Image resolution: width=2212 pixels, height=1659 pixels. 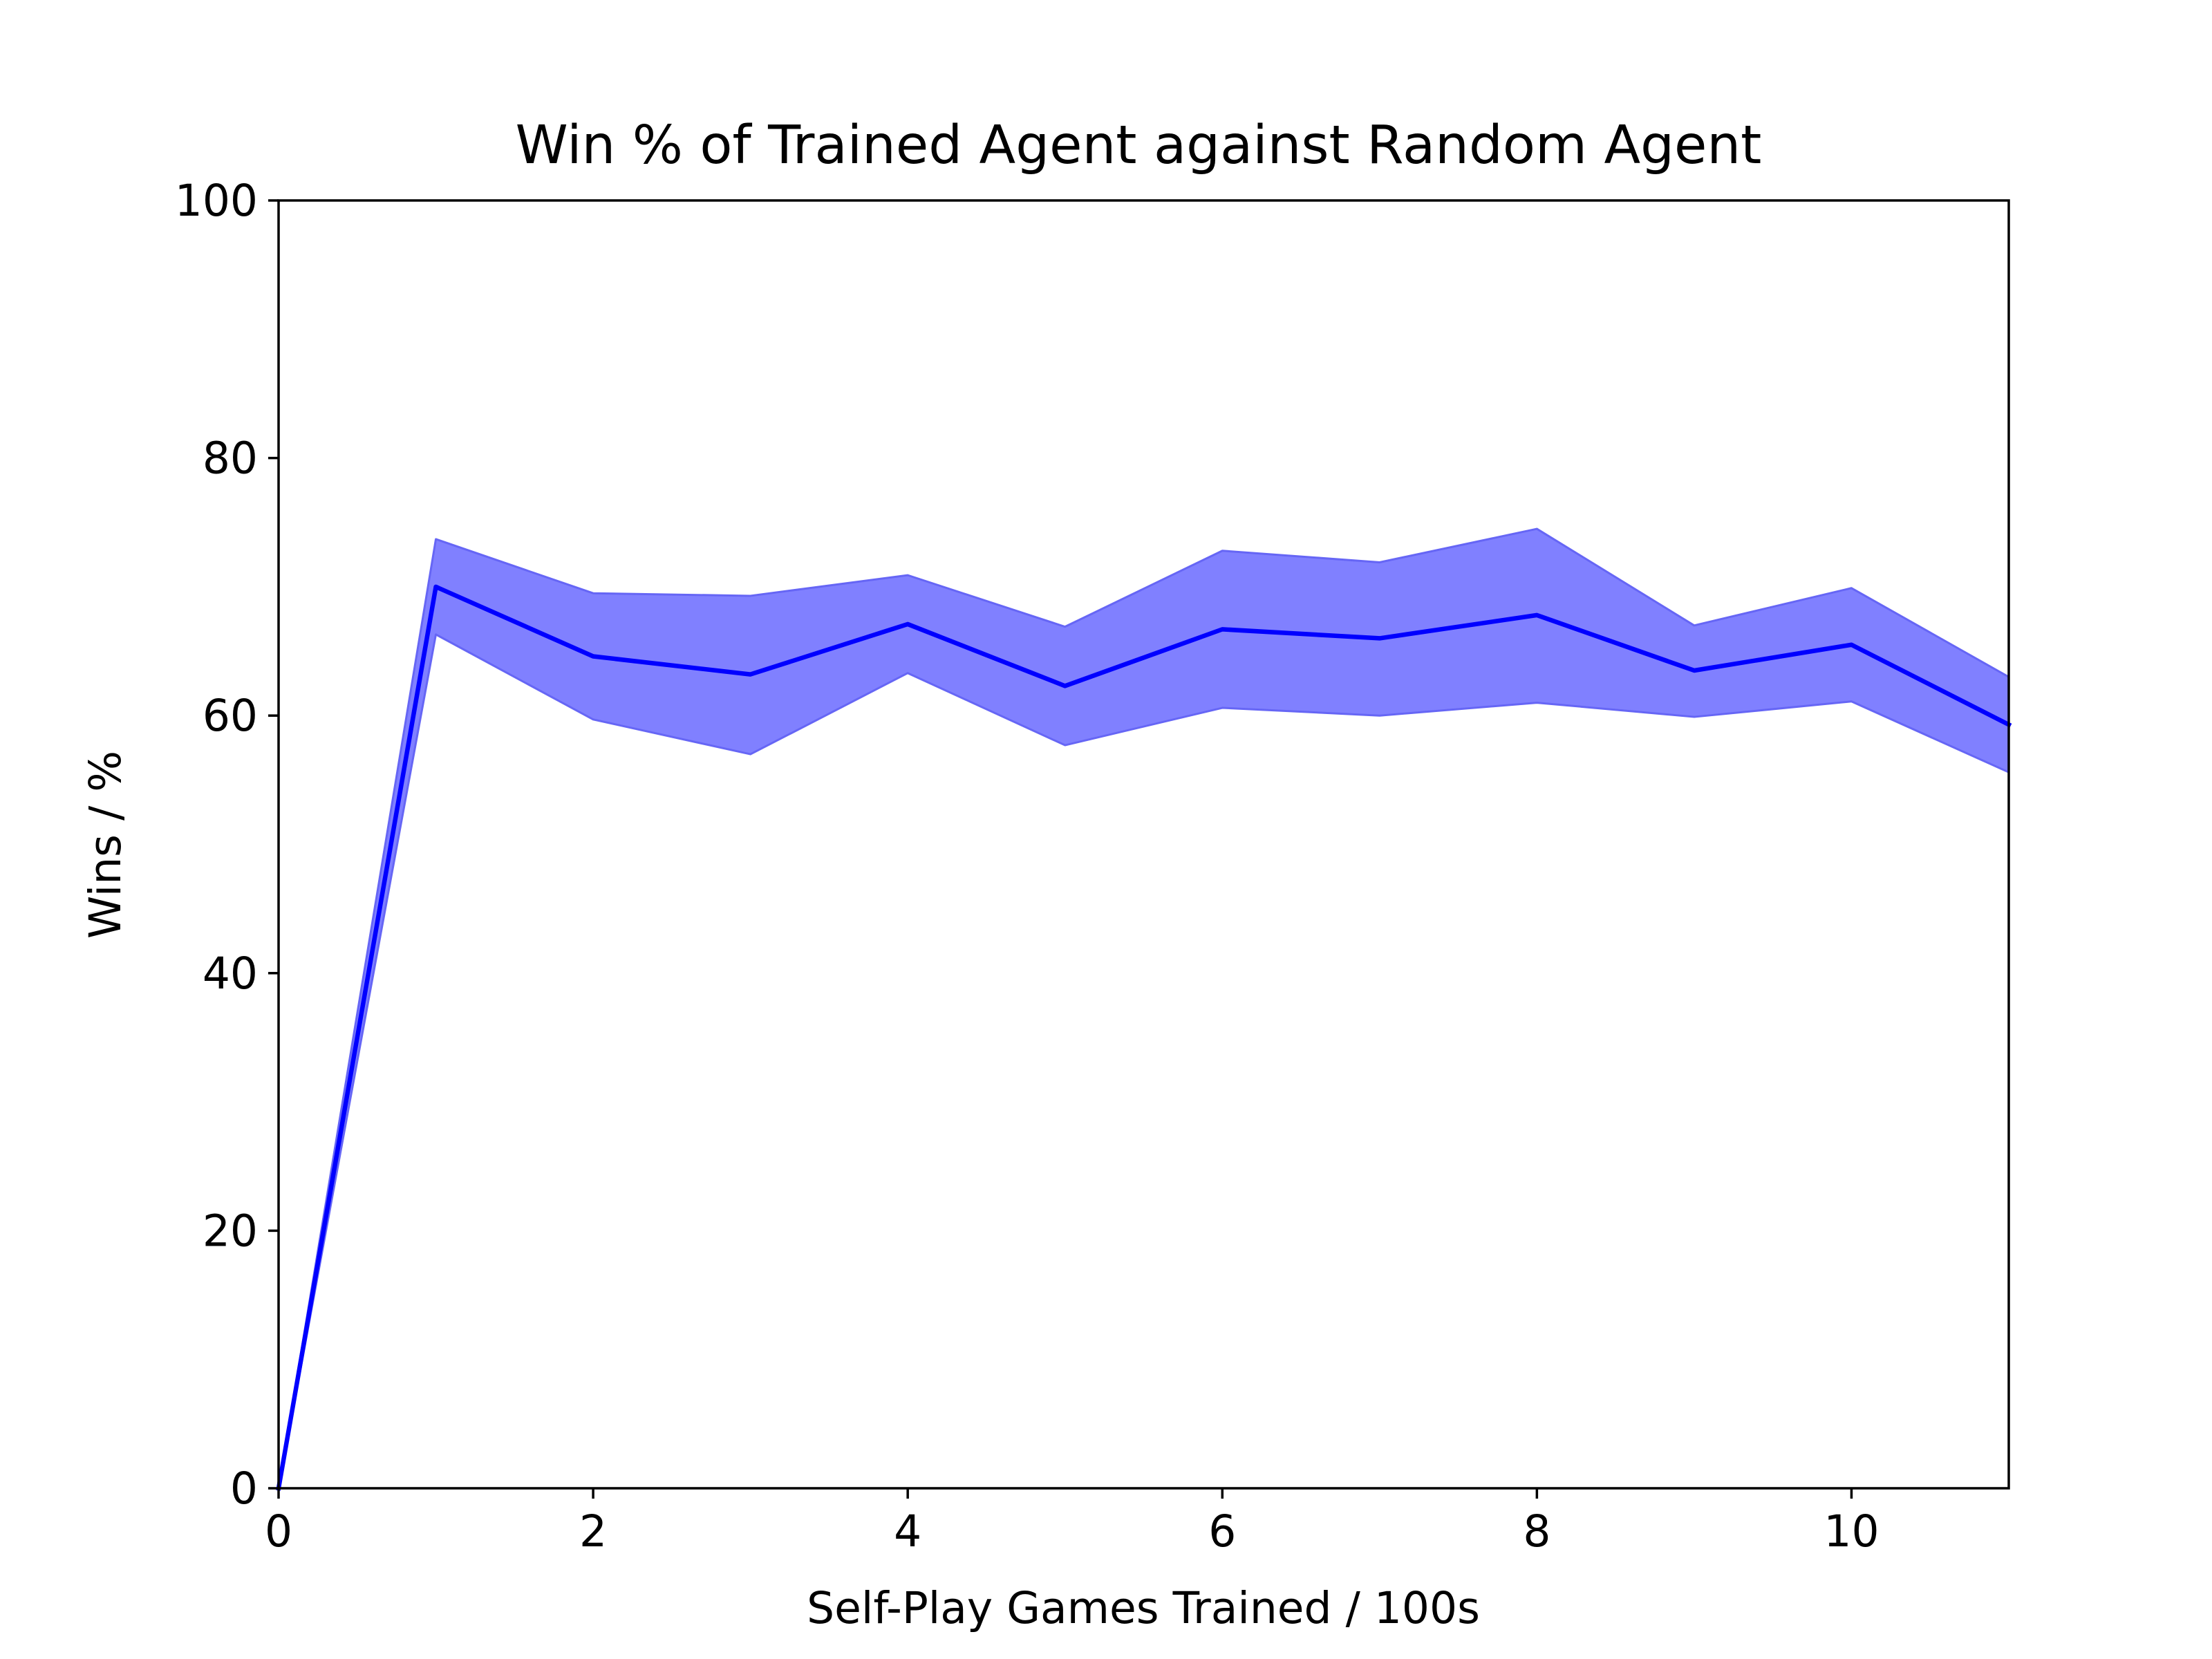 What do you see at coordinates (1222, 1531) in the screenshot?
I see `x-tick-label: 6` at bounding box center [1222, 1531].